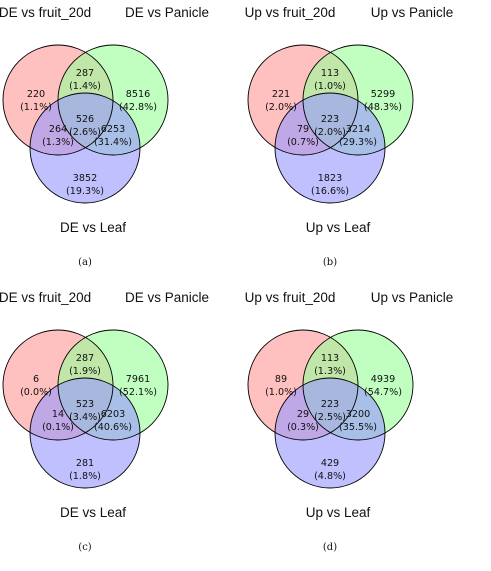 The height and width of the screenshot is (571, 491). I want to click on region-count-b_only: 7961, so click(138, 379).